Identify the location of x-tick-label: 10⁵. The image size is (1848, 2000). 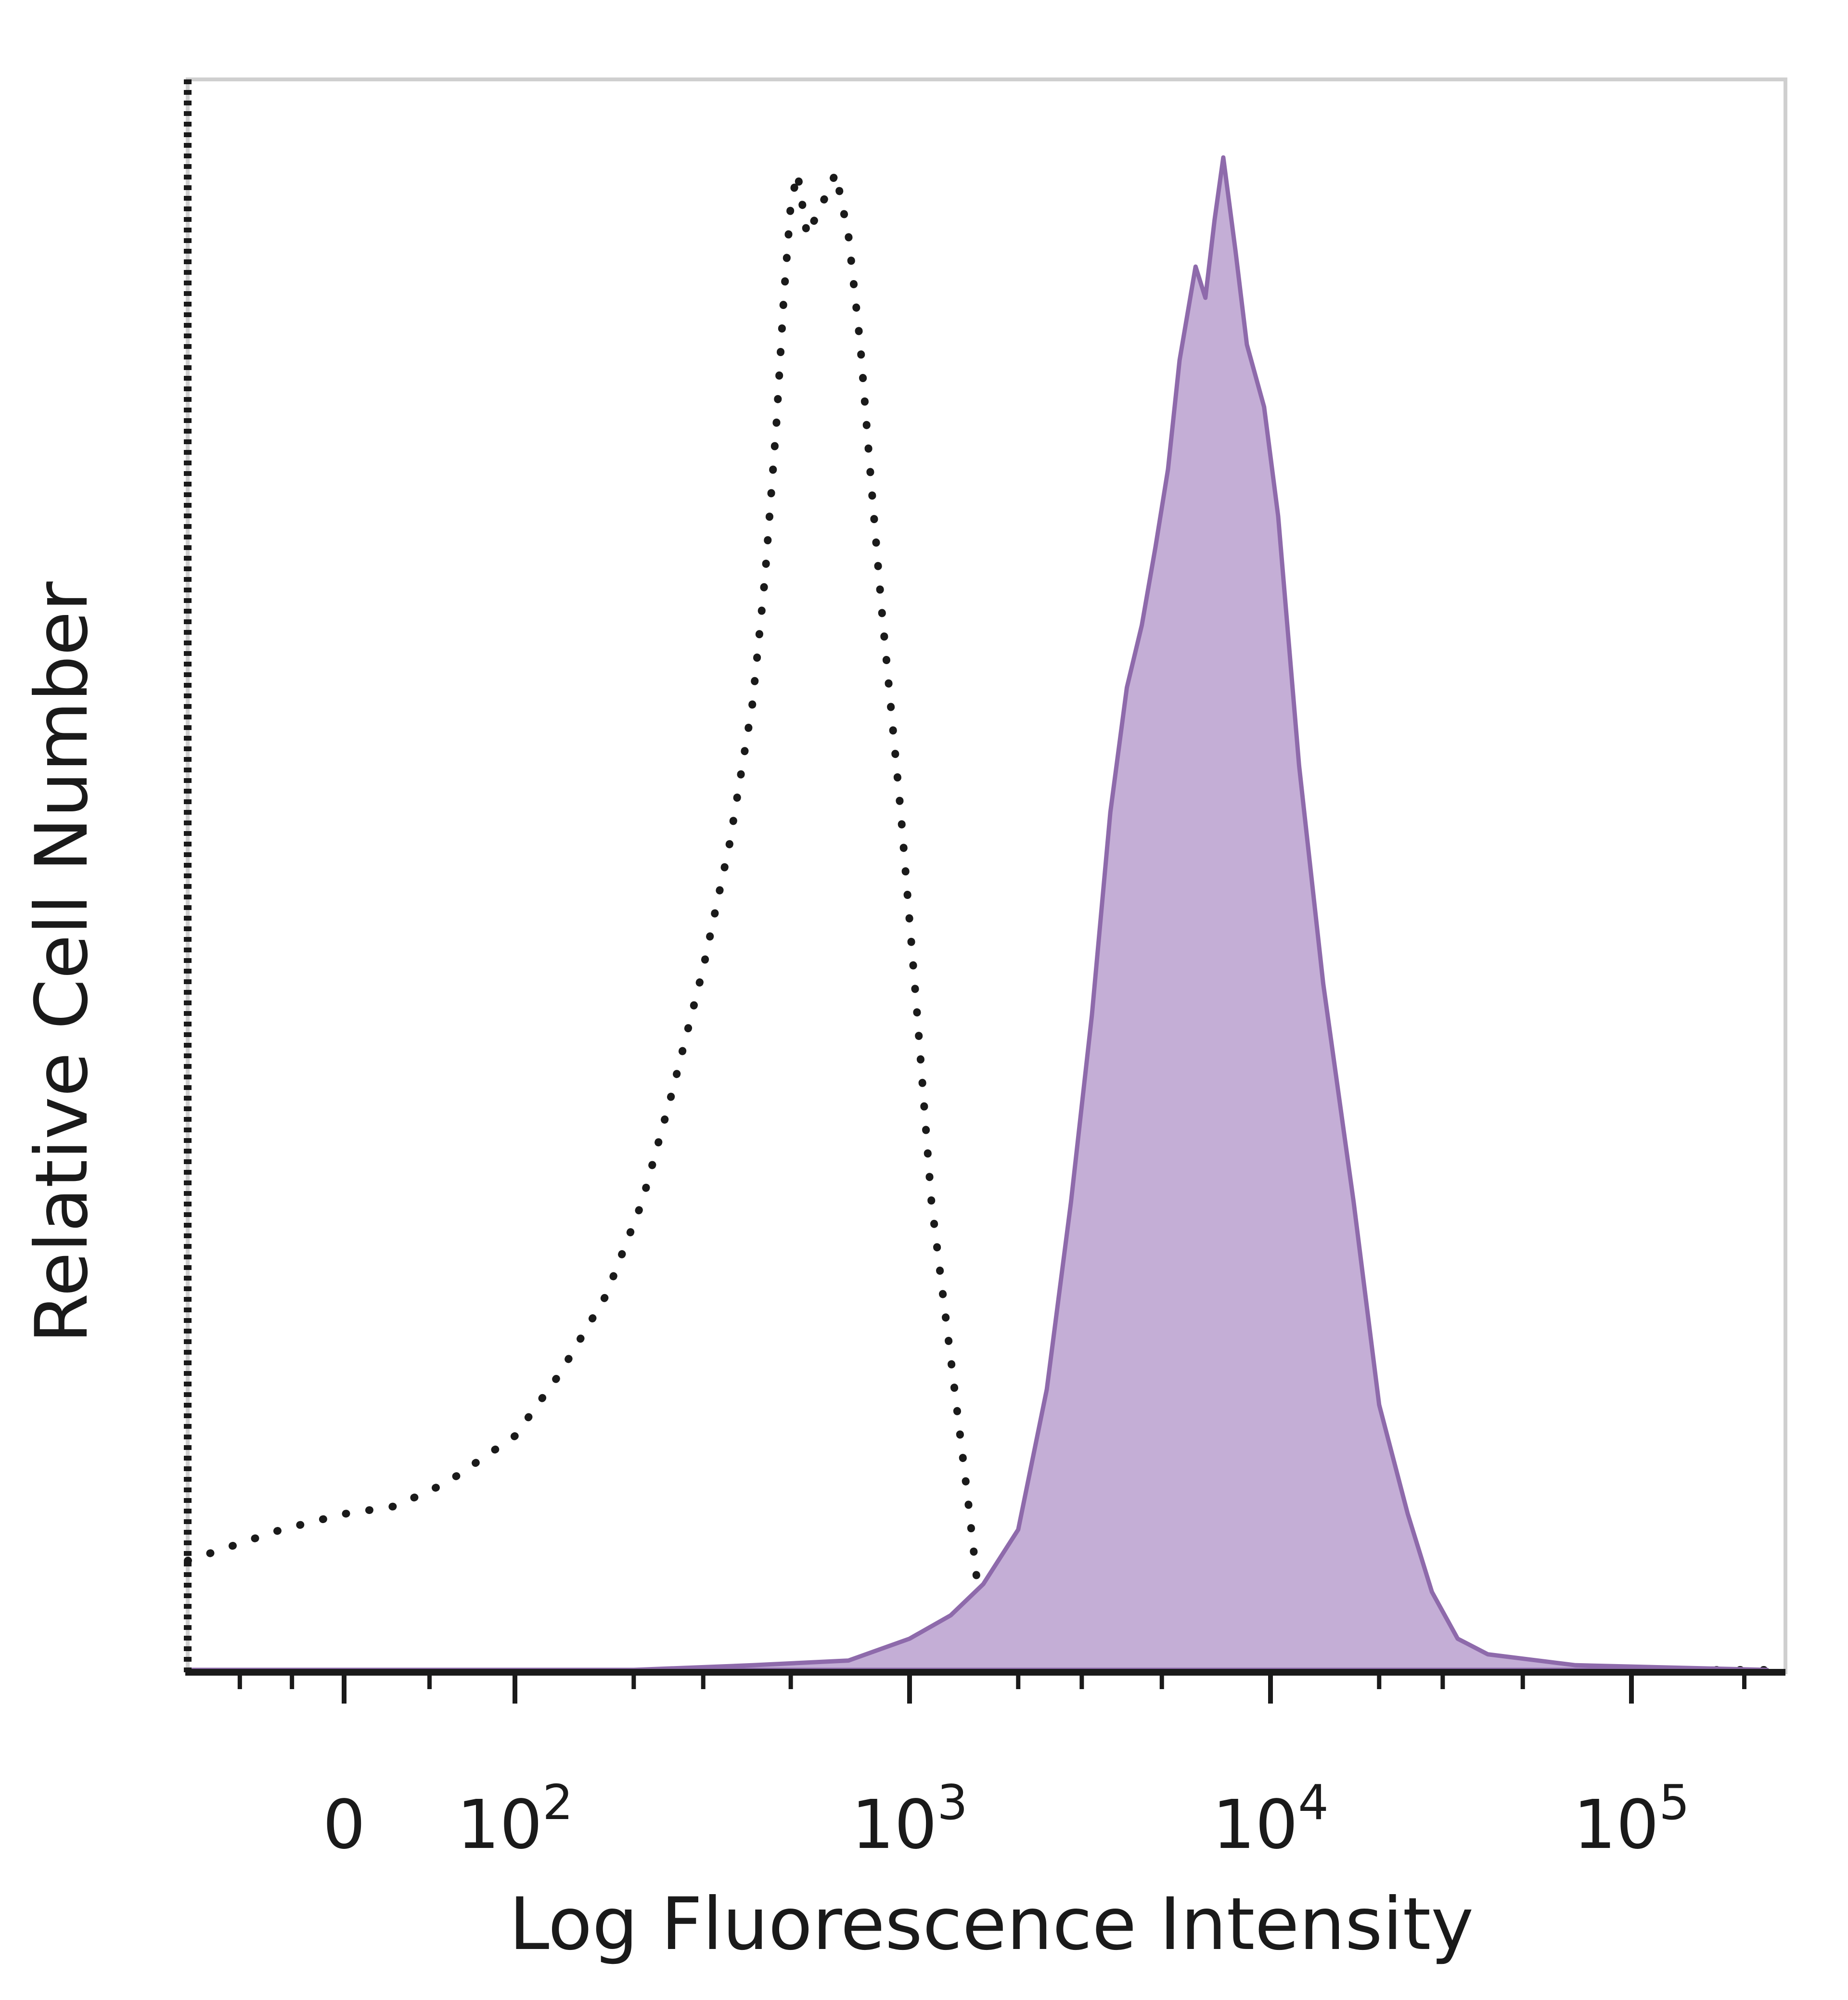
(1631, 1819).